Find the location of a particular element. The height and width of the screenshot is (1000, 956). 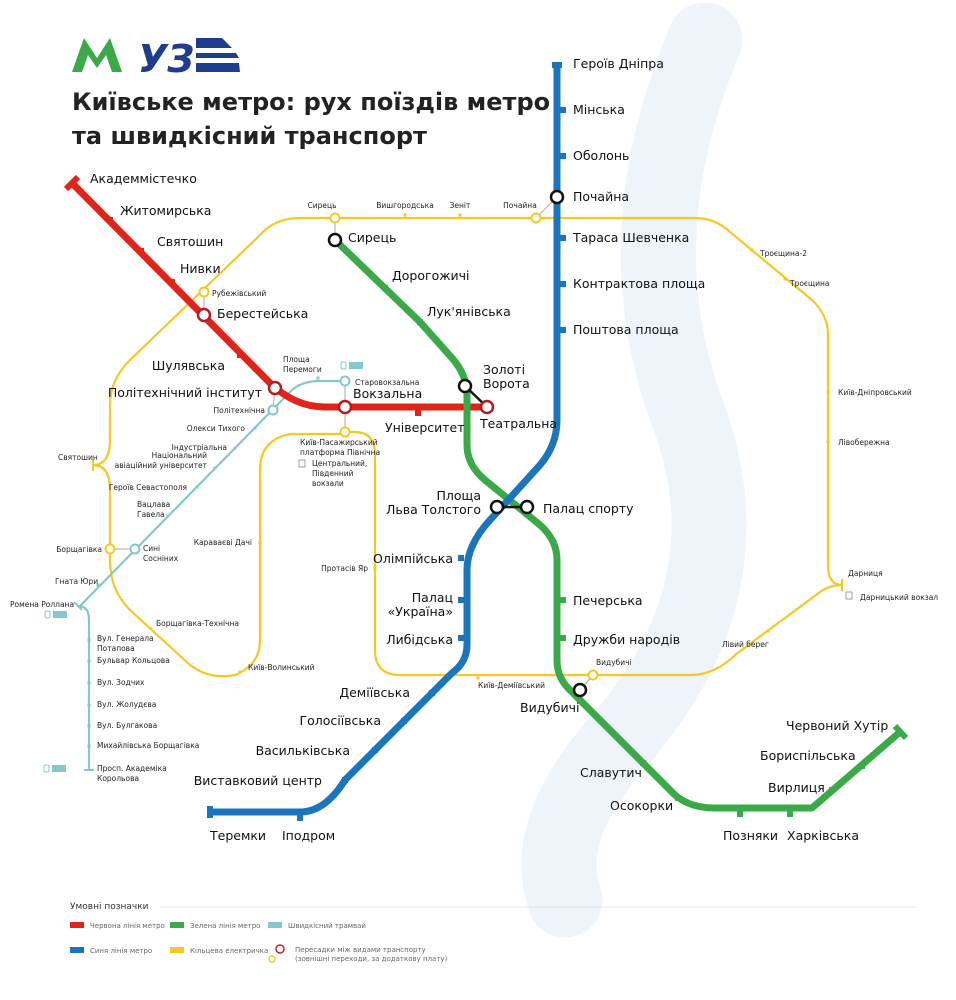

ring-station: Почайна is located at coordinates (522, 212).